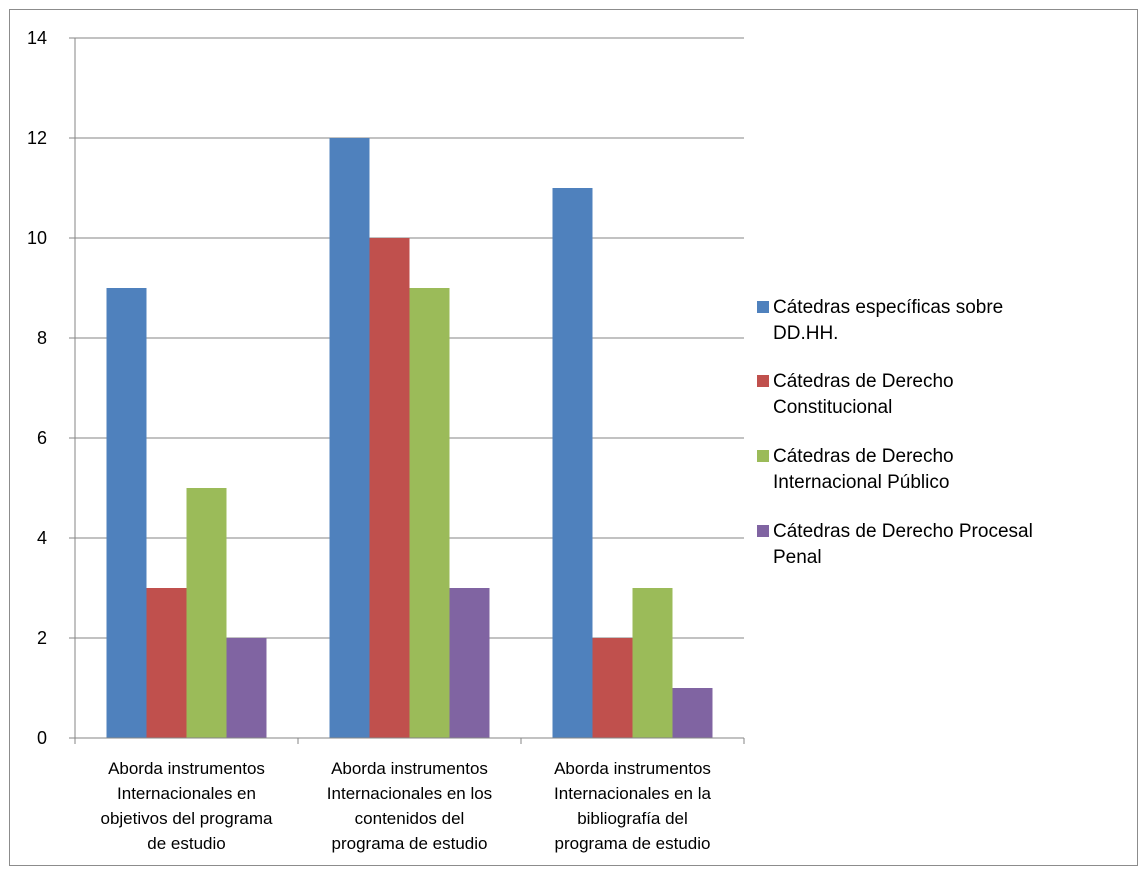  I want to click on y-tick-label: 14, so click(37, 38).